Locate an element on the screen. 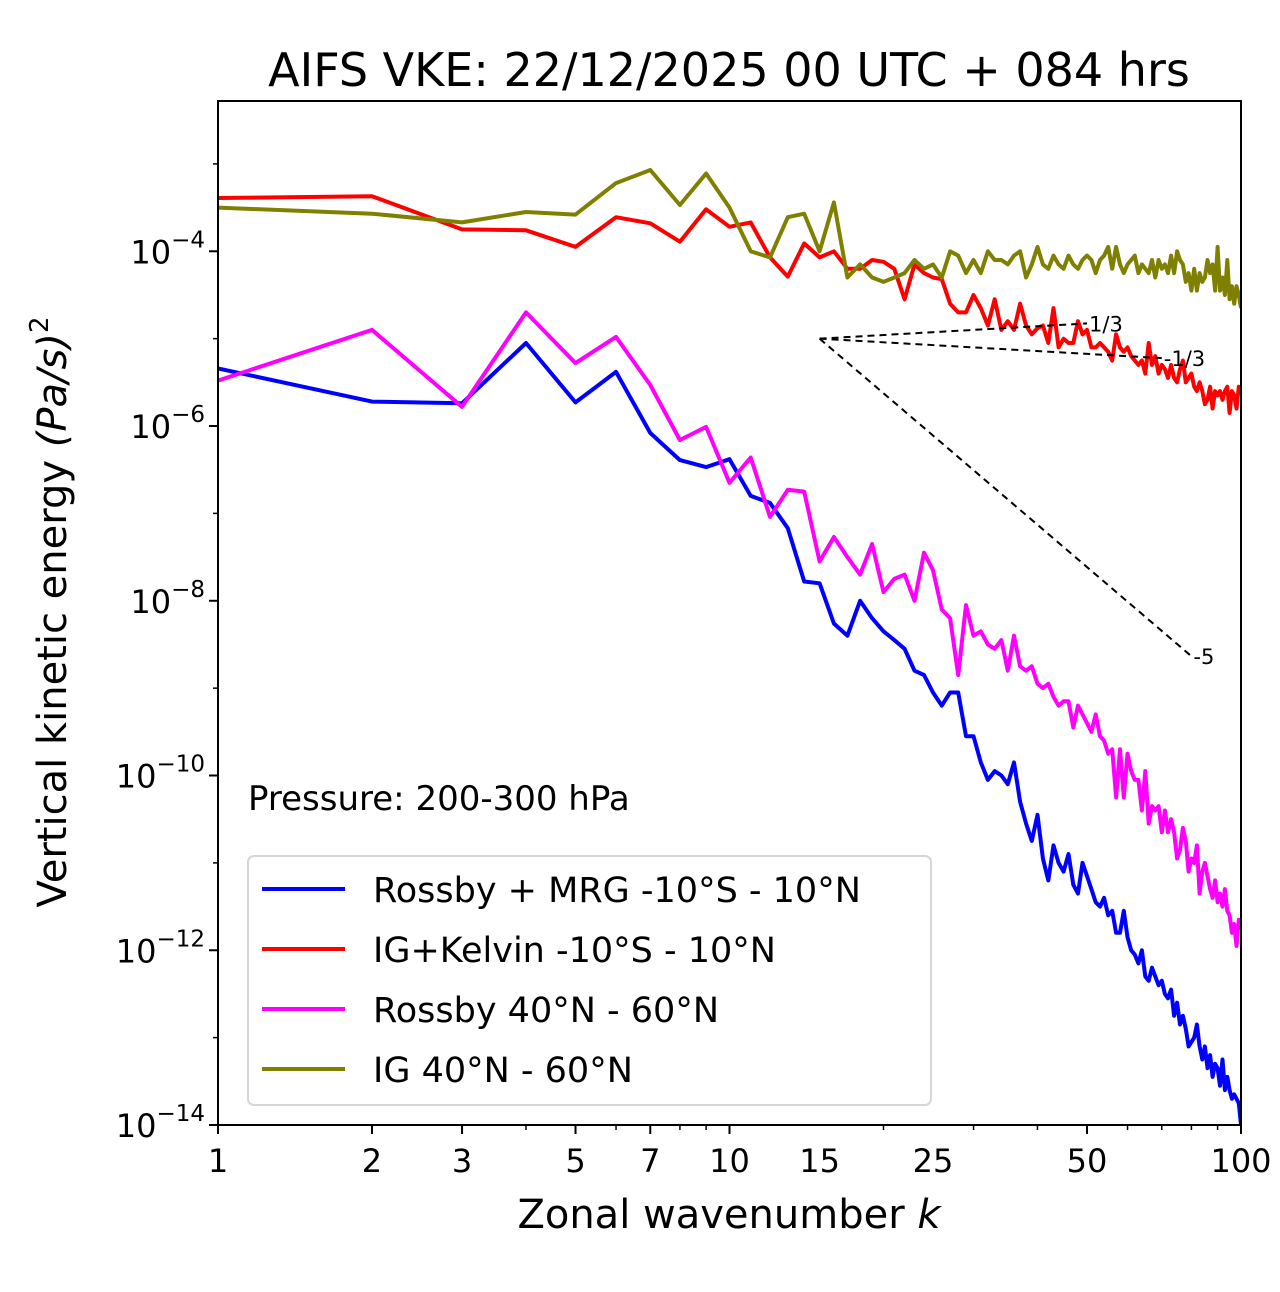 The height and width of the screenshot is (1292, 1280). x-tick-label: 50 is located at coordinates (1087, 1161).